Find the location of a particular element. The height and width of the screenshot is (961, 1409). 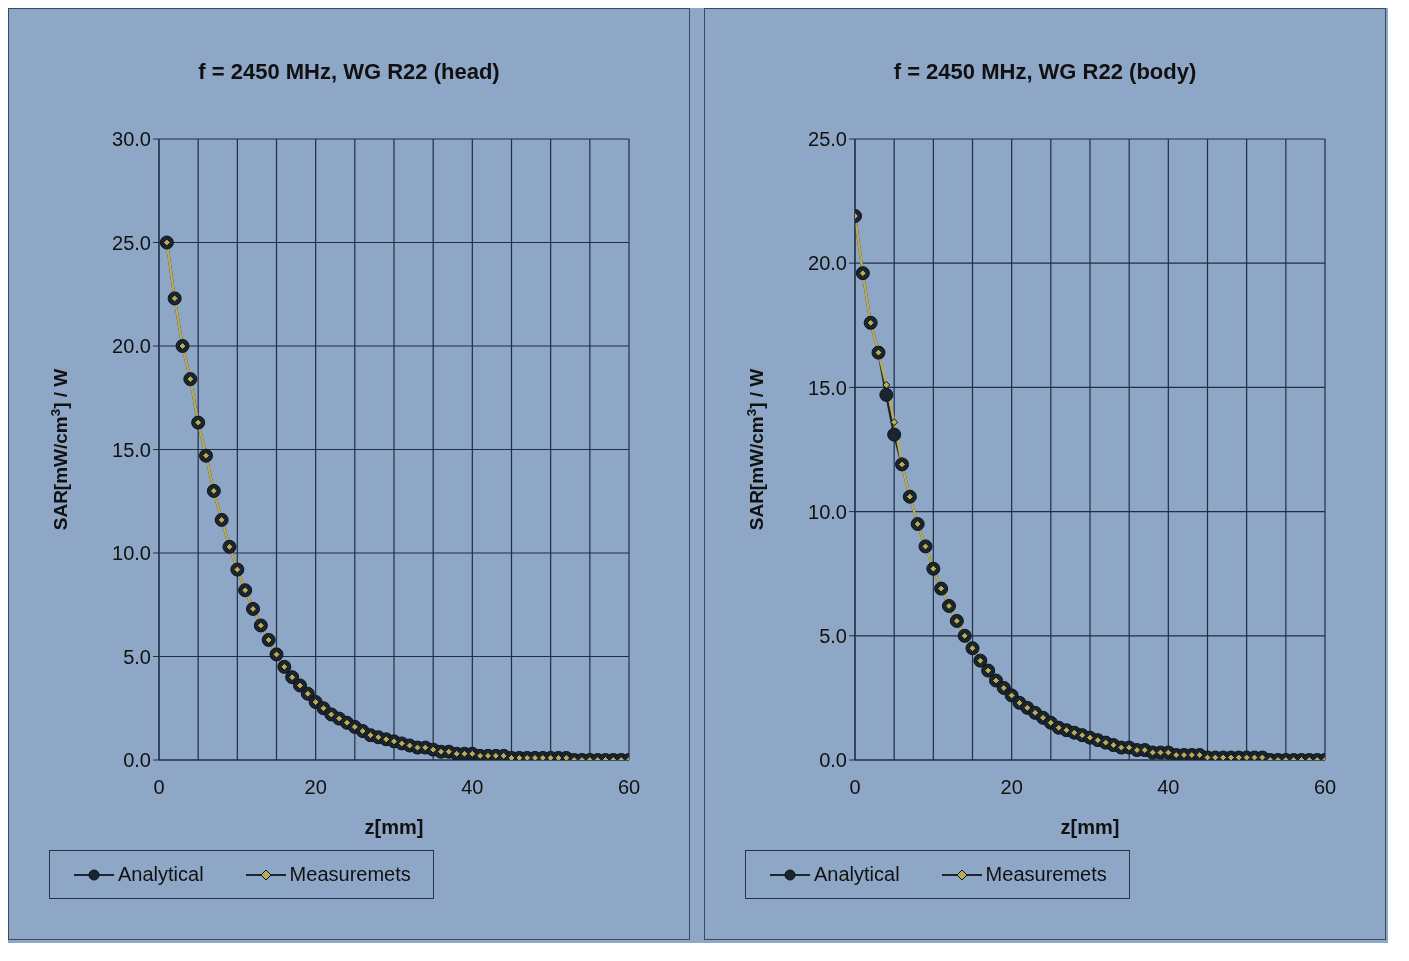

y-tick-label: 30.0 is located at coordinates (131, 139).